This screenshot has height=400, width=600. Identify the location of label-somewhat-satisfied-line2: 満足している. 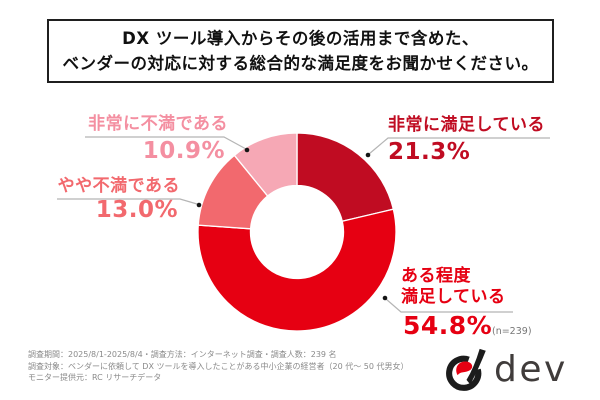
(453, 297).